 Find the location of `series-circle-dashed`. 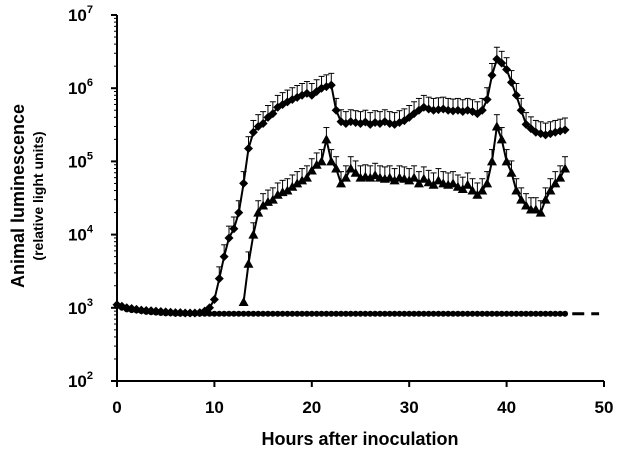

series-circle-dashed is located at coordinates (357, 310).